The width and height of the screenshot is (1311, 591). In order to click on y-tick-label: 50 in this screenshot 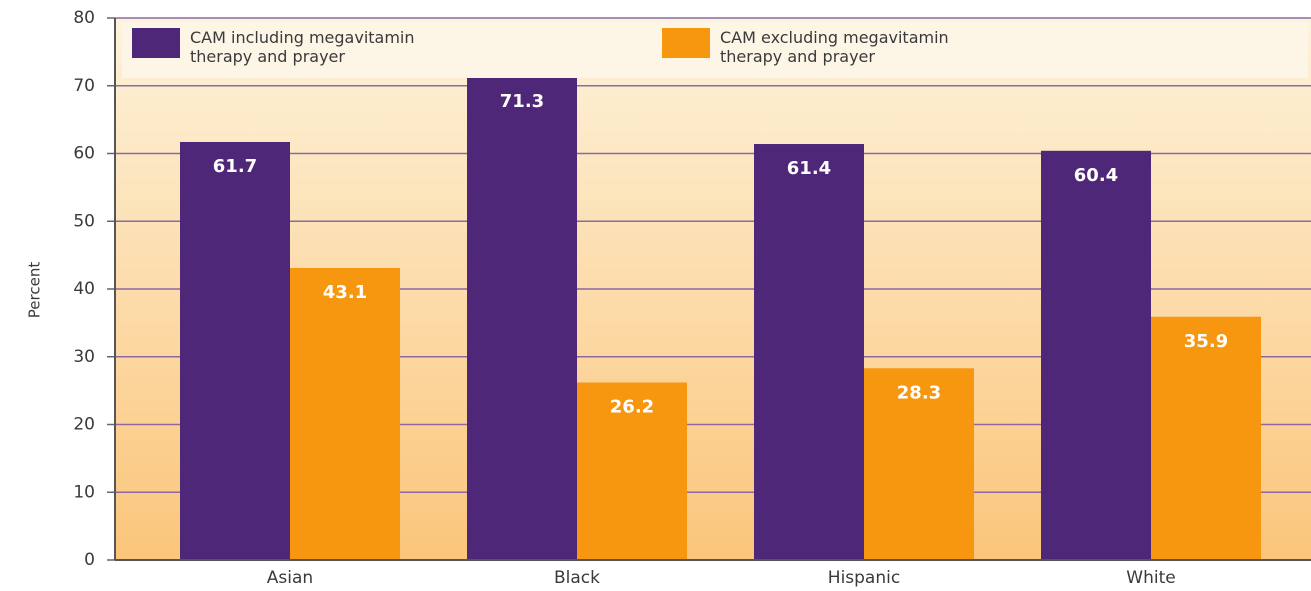, I will do `click(84, 221)`.